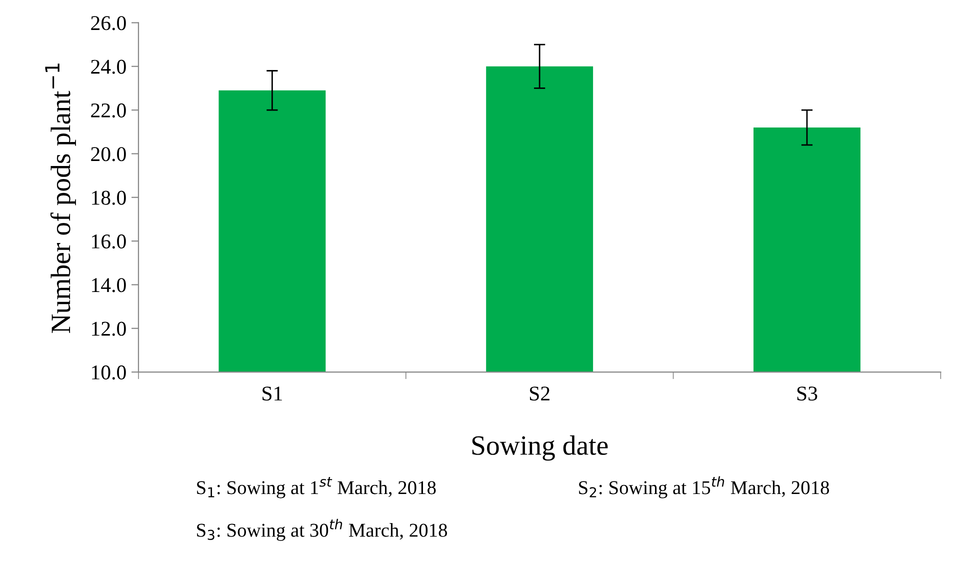 The image size is (955, 568). Describe the element at coordinates (807, 393) in the screenshot. I see `x-tick-label: S3` at that location.